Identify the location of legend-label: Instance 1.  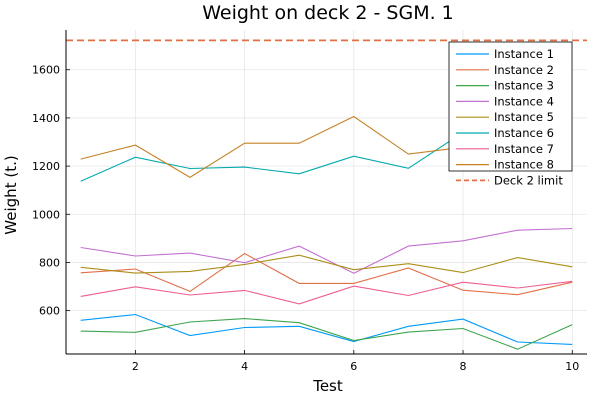
(524, 54).